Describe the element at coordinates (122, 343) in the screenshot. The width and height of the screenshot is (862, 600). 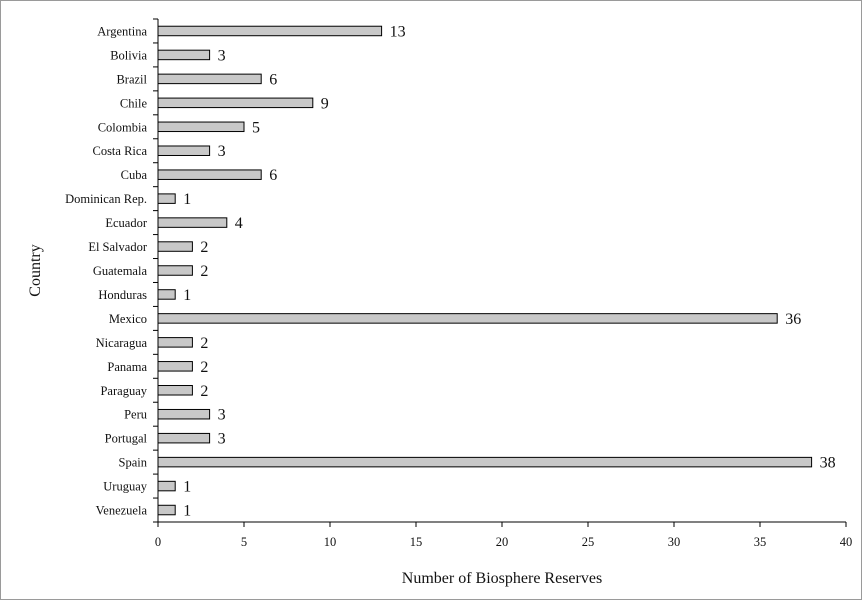
I see `category-label: Nicaragua` at that location.